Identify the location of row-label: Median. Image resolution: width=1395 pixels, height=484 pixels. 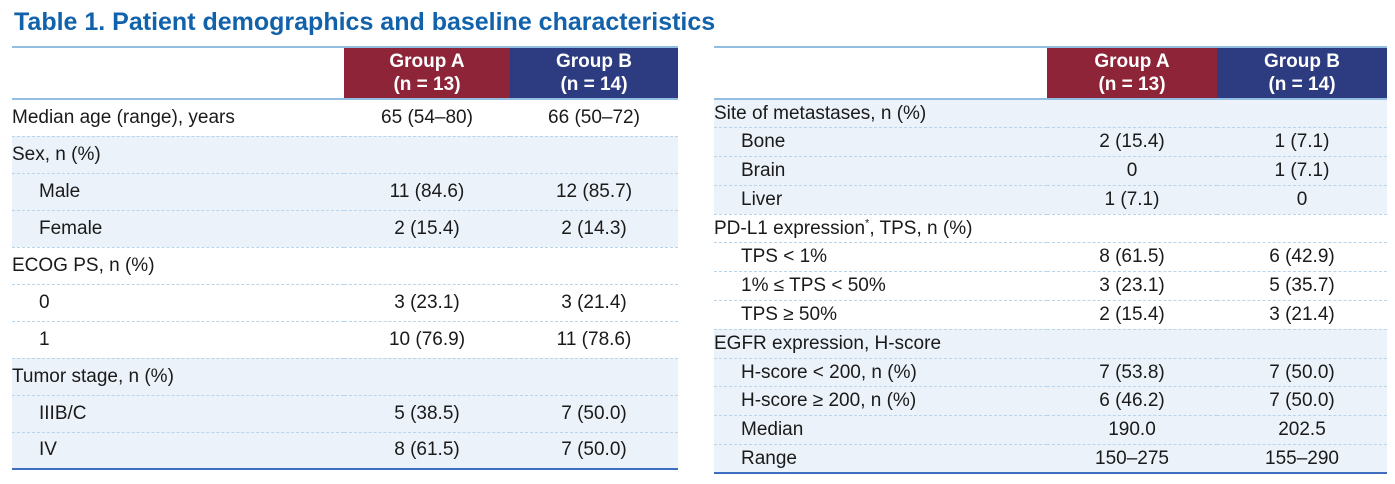
(772, 430).